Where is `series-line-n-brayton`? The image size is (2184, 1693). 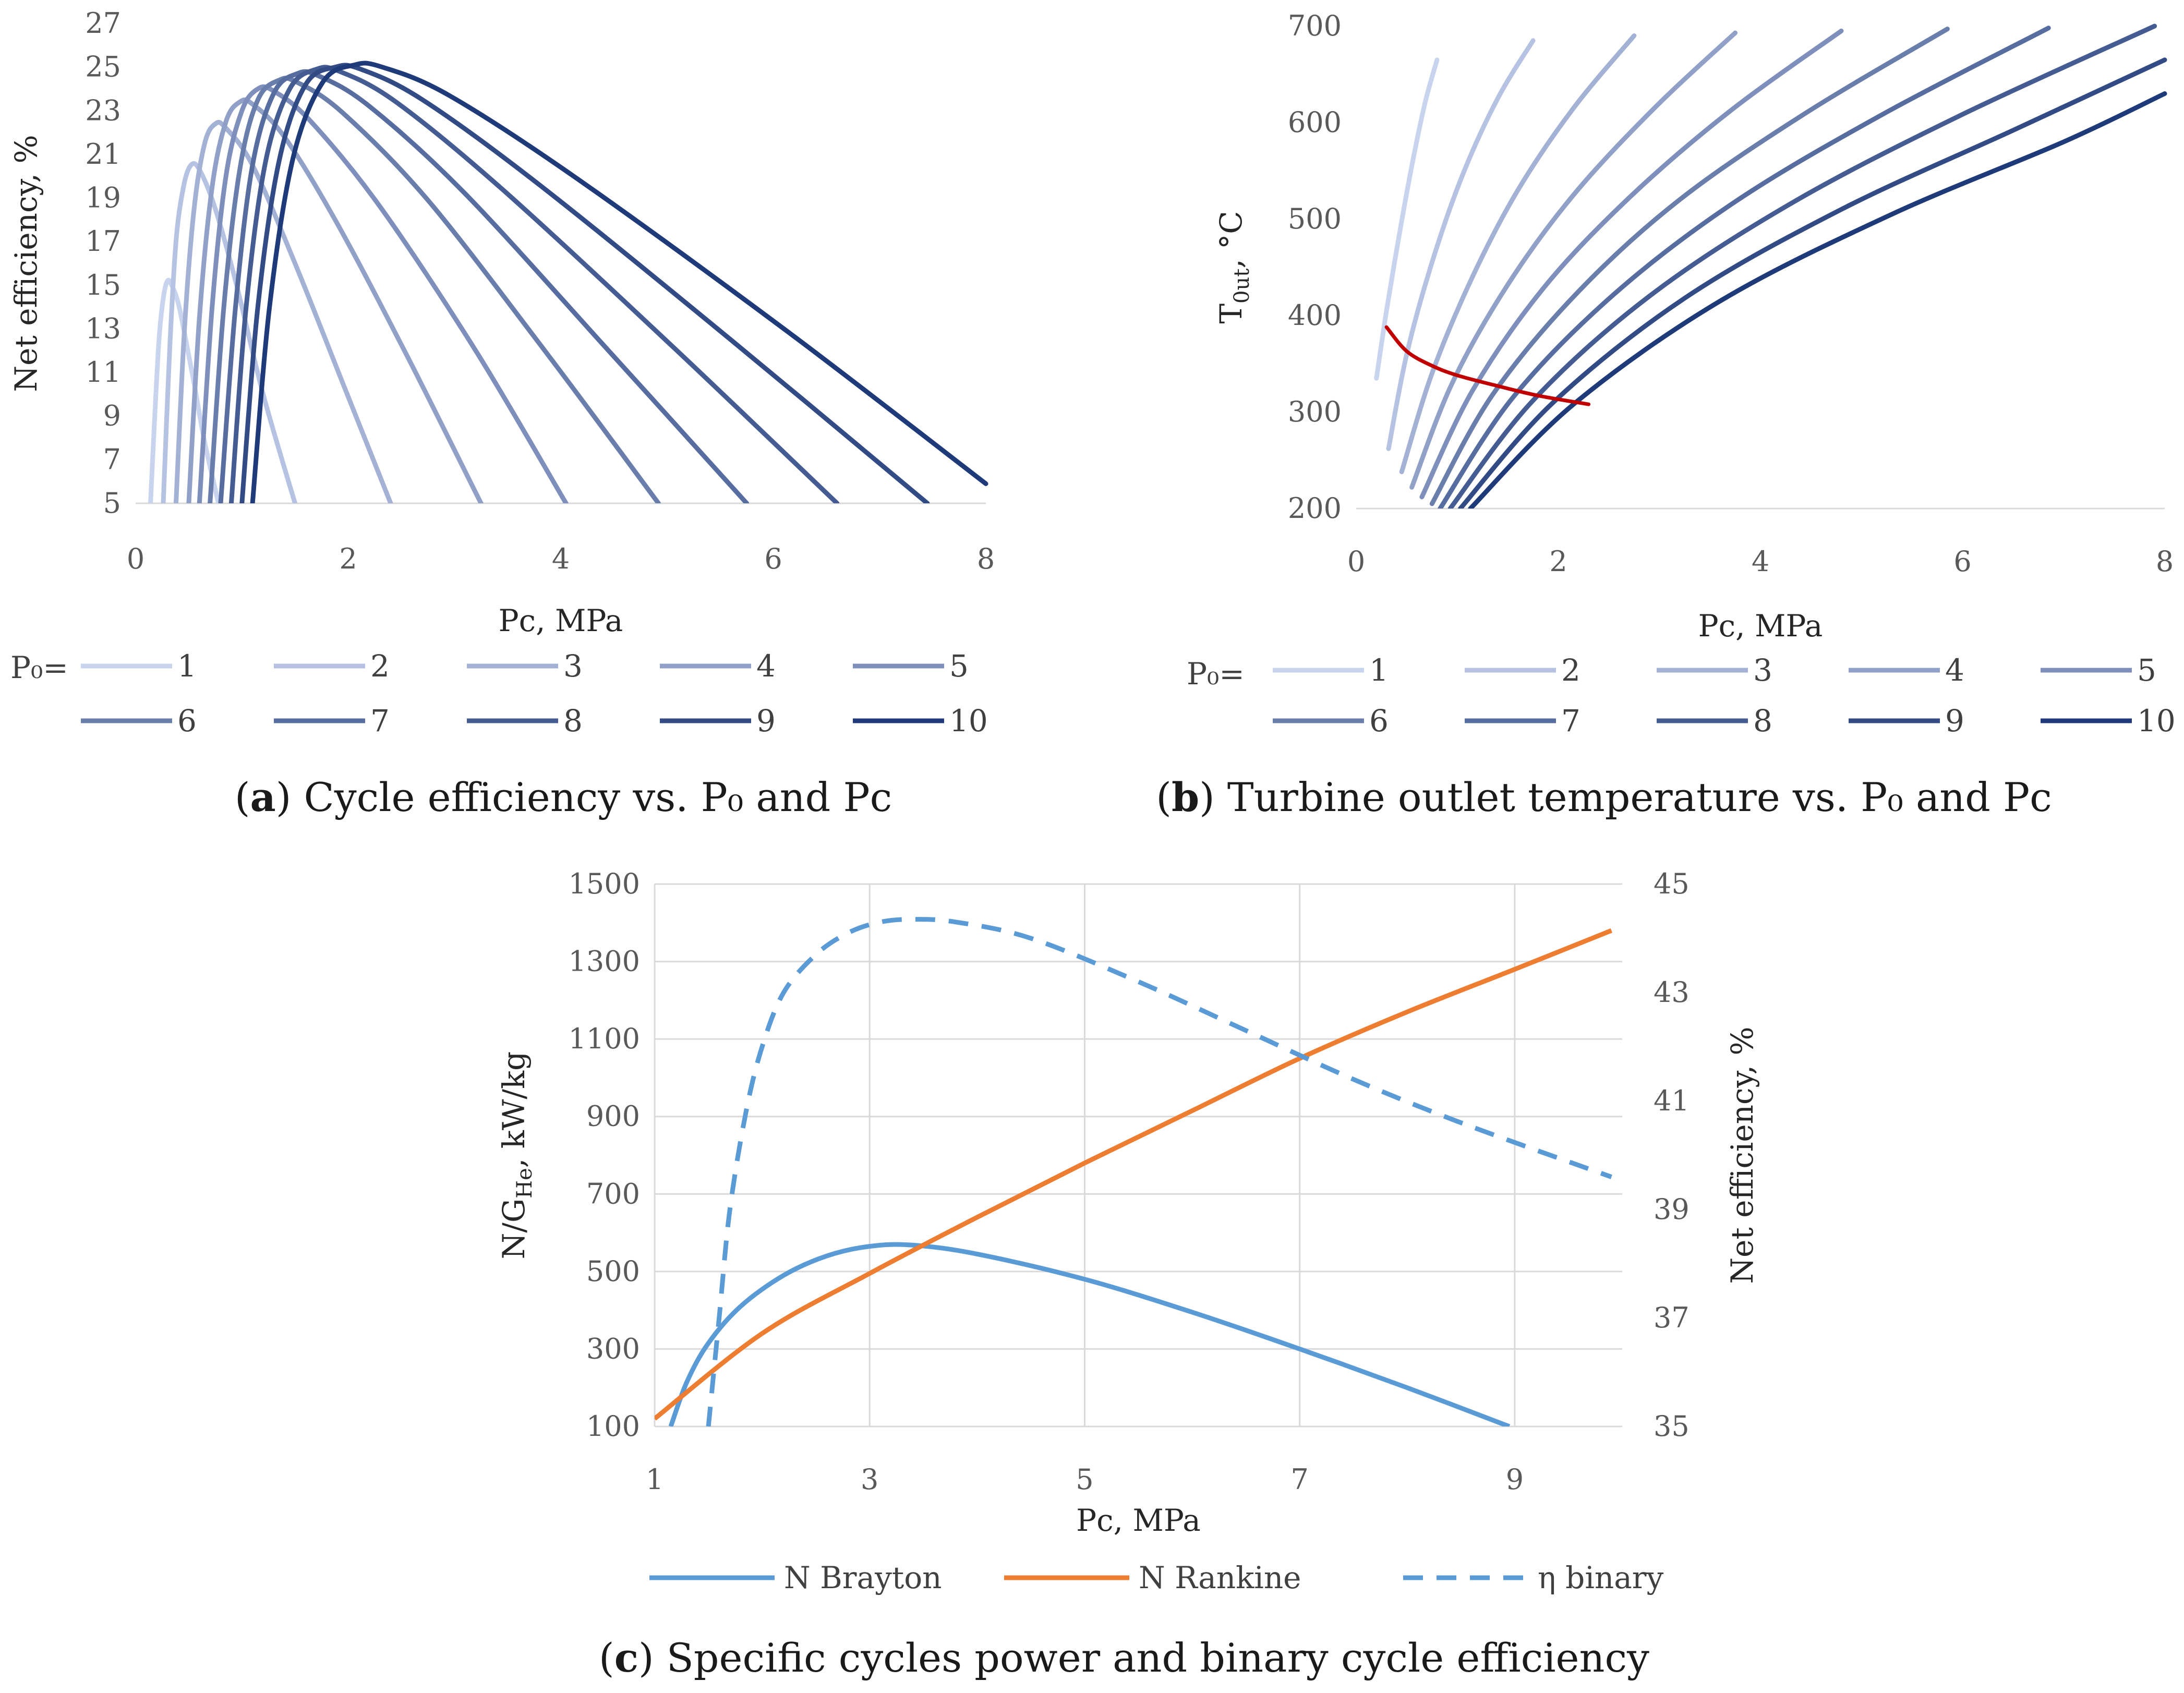
series-line-n-brayton is located at coordinates (1089, 1334).